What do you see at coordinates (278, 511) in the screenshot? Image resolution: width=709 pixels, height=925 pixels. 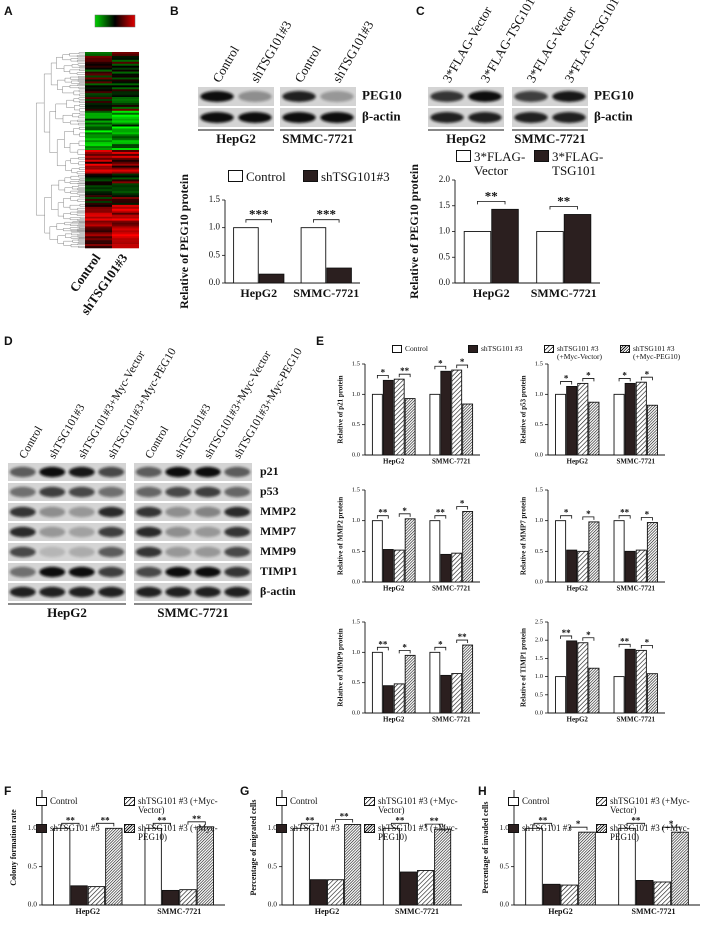 I see `protein-label: MMP2` at bounding box center [278, 511].